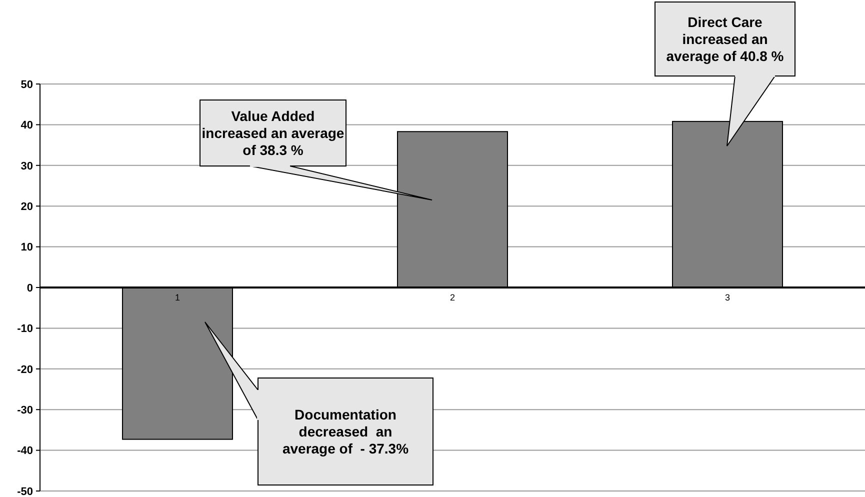  Describe the element at coordinates (346, 431) in the screenshot. I see `annotation: Documentation decreased an average of - 37.3%` at that location.